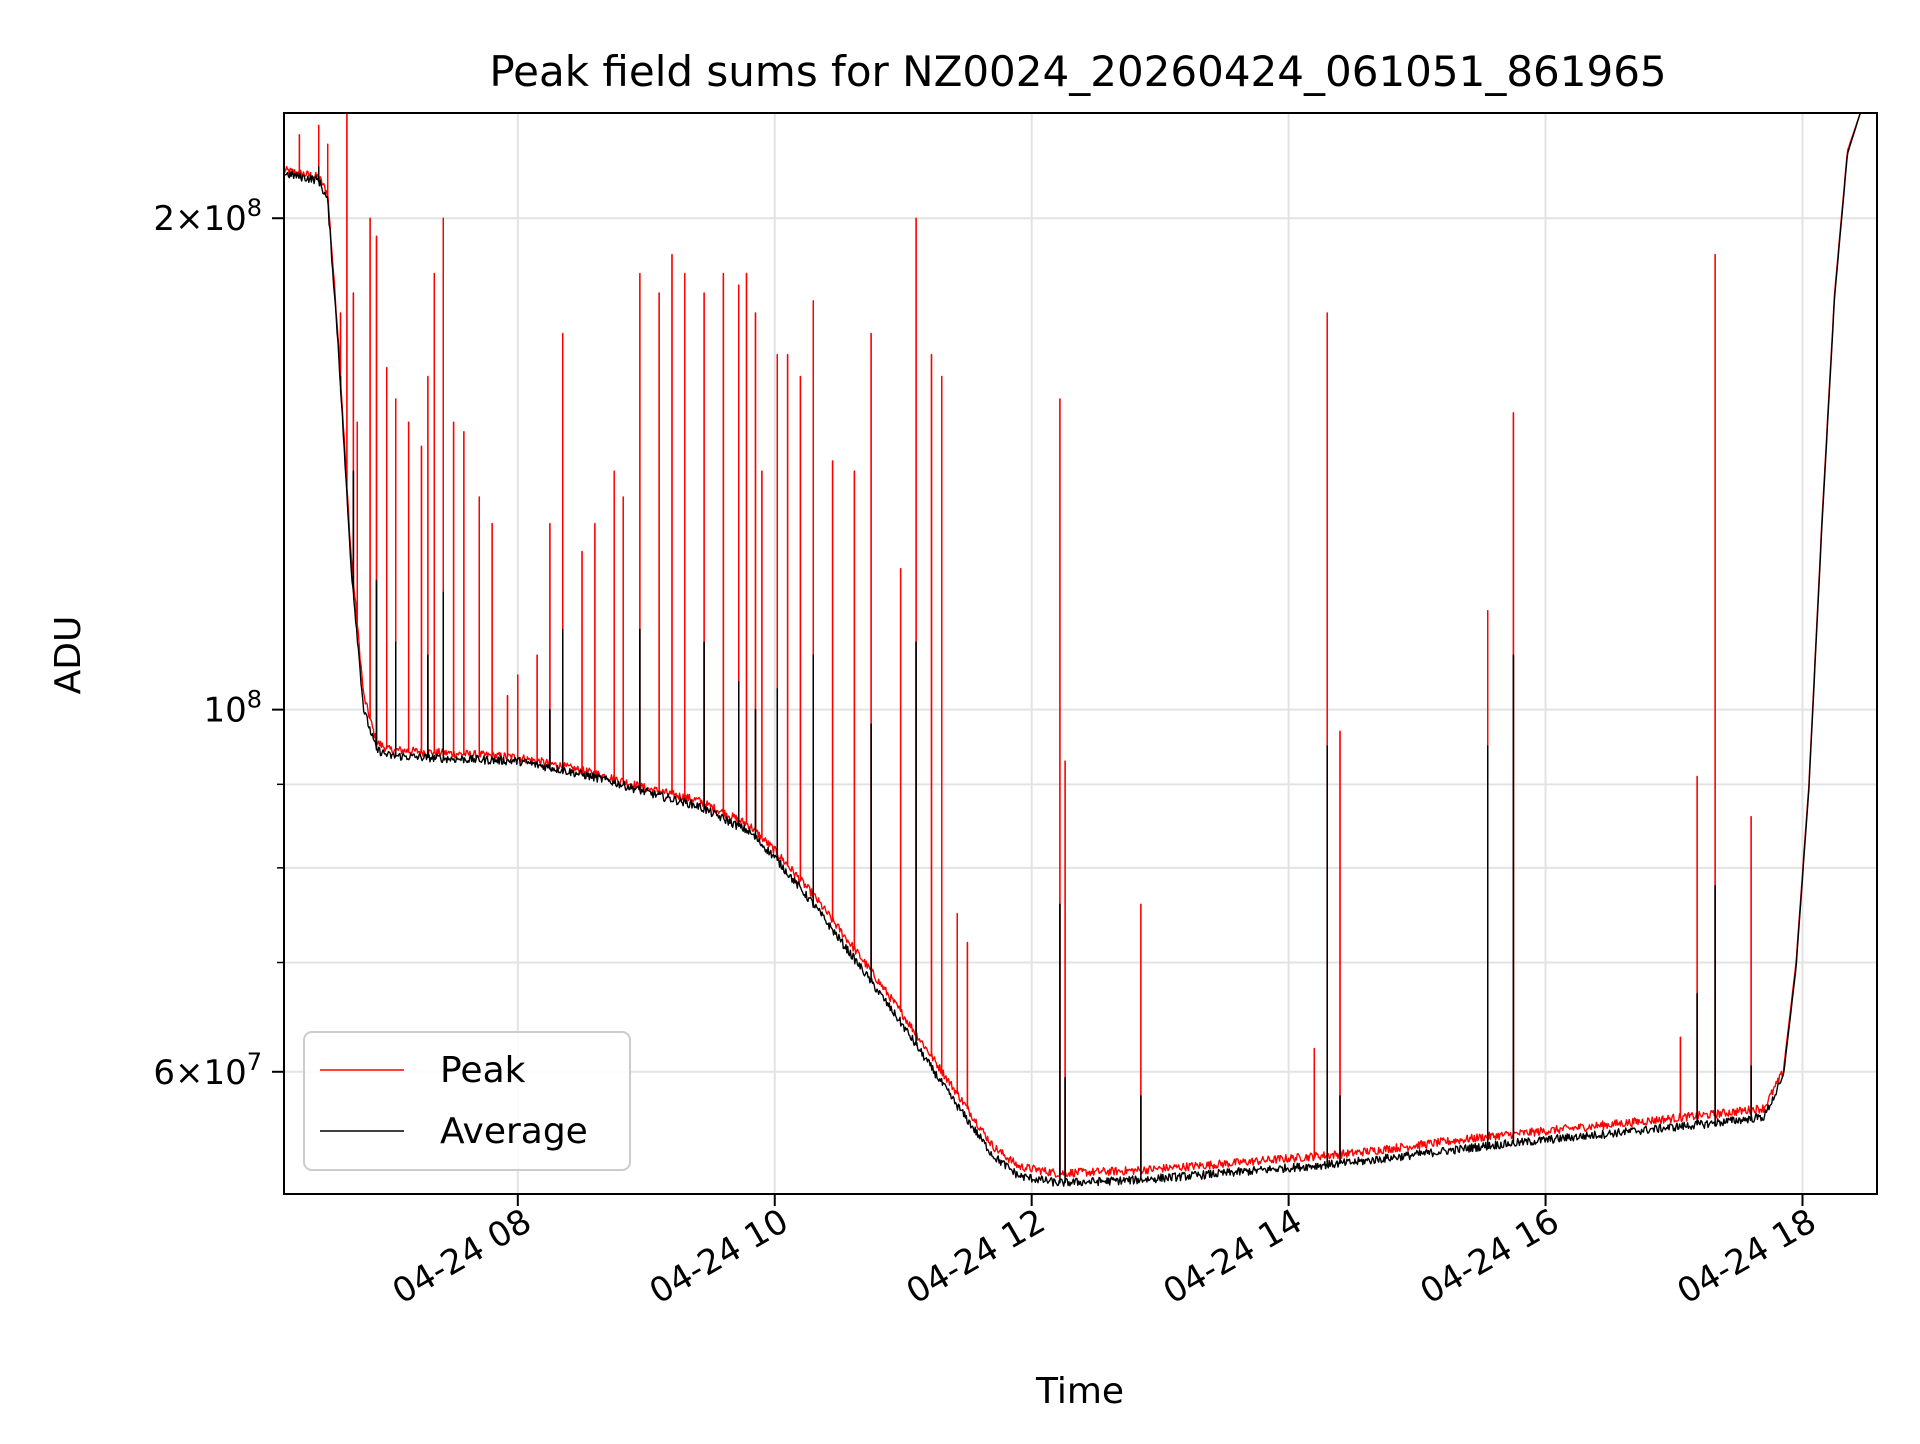 Image resolution: width=1920 pixels, height=1444 pixels. I want to click on x-axis-label: Time, so click(1079, 1391).